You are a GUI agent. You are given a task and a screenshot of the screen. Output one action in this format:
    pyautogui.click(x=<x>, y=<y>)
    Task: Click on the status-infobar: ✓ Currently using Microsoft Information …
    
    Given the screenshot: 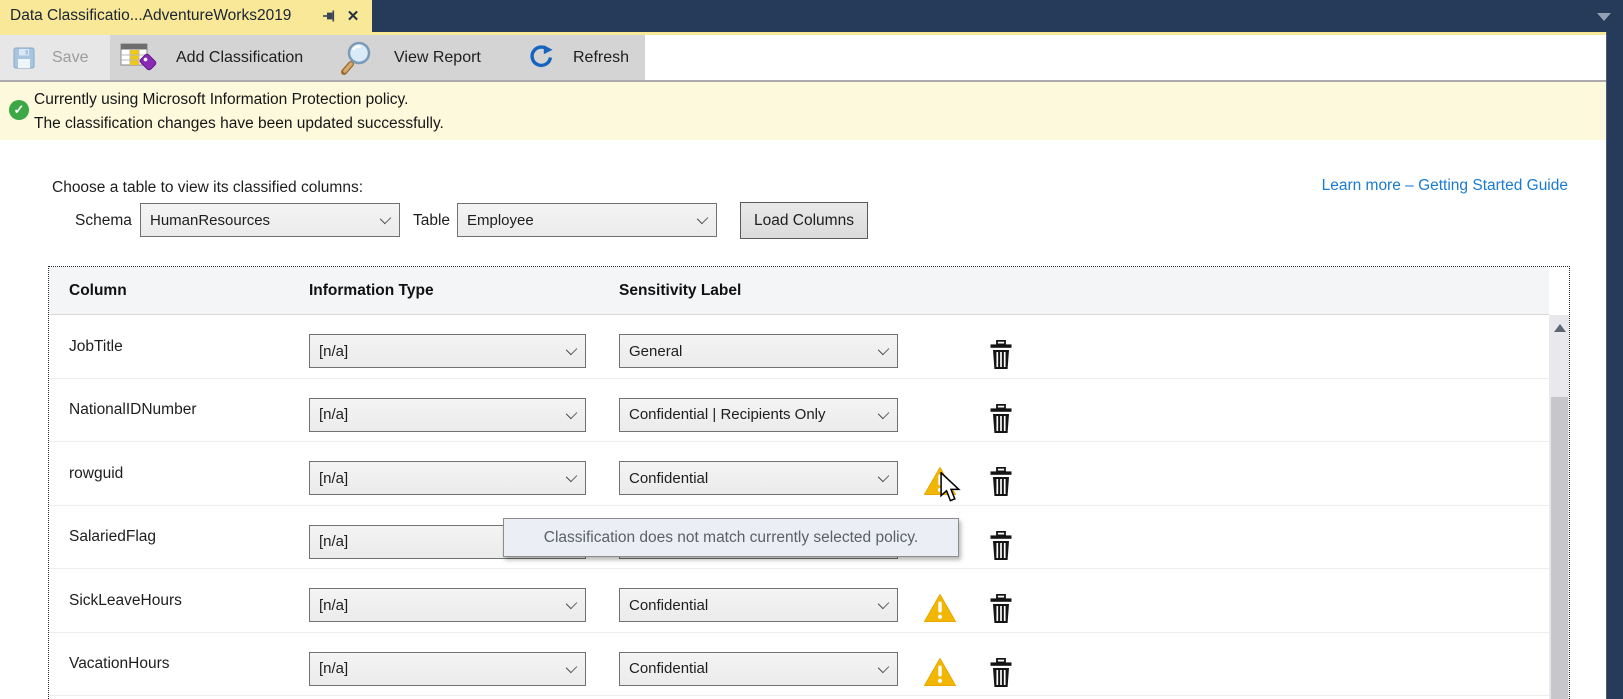 What is the action you would take?
    pyautogui.click(x=803, y=111)
    